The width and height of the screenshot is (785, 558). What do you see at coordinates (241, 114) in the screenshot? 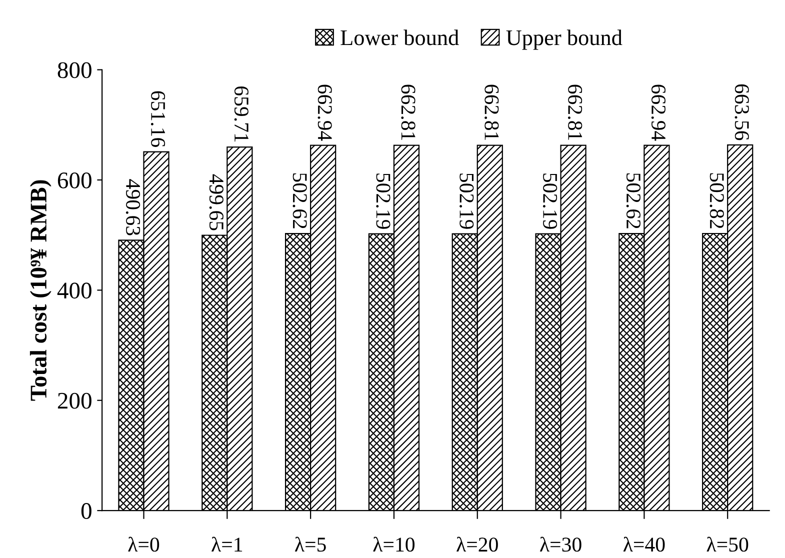
I see `data-label: 659.71` at bounding box center [241, 114].